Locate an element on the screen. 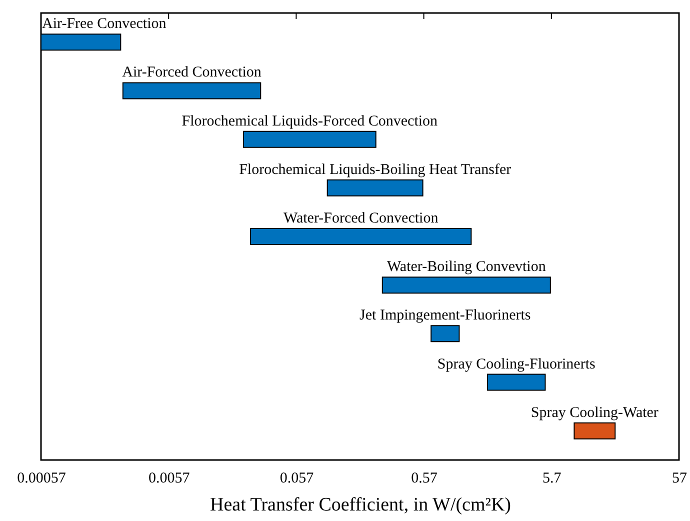 This screenshot has width=690, height=521. x-axis-title: Heat Transfer Coefficient, in W/(cm²K) is located at coordinates (361, 505).